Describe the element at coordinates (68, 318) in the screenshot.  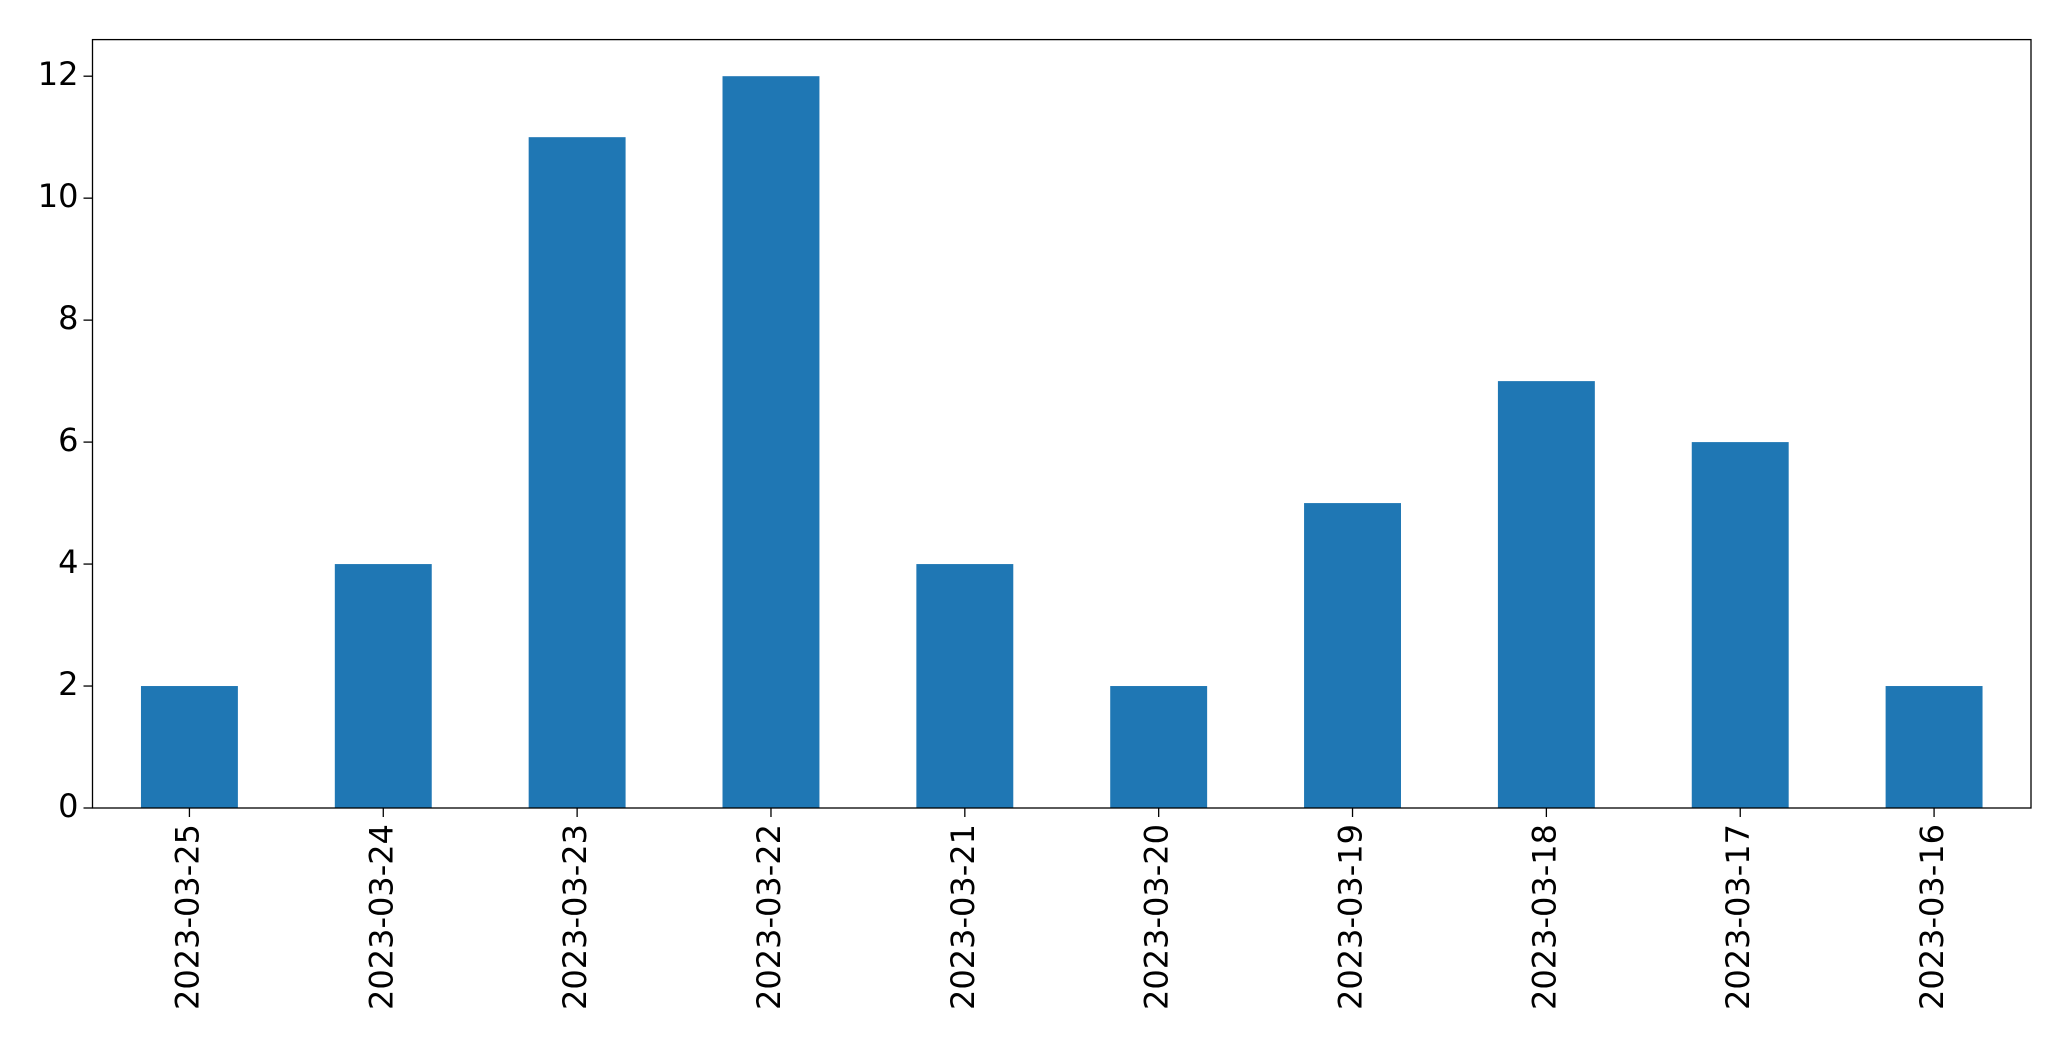
I see `y-tick-label: 8` at that location.